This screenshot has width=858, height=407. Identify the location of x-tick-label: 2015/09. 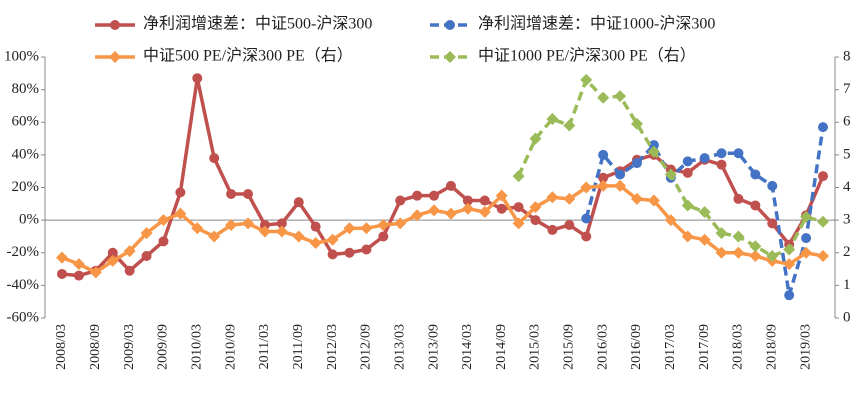
(569, 347).